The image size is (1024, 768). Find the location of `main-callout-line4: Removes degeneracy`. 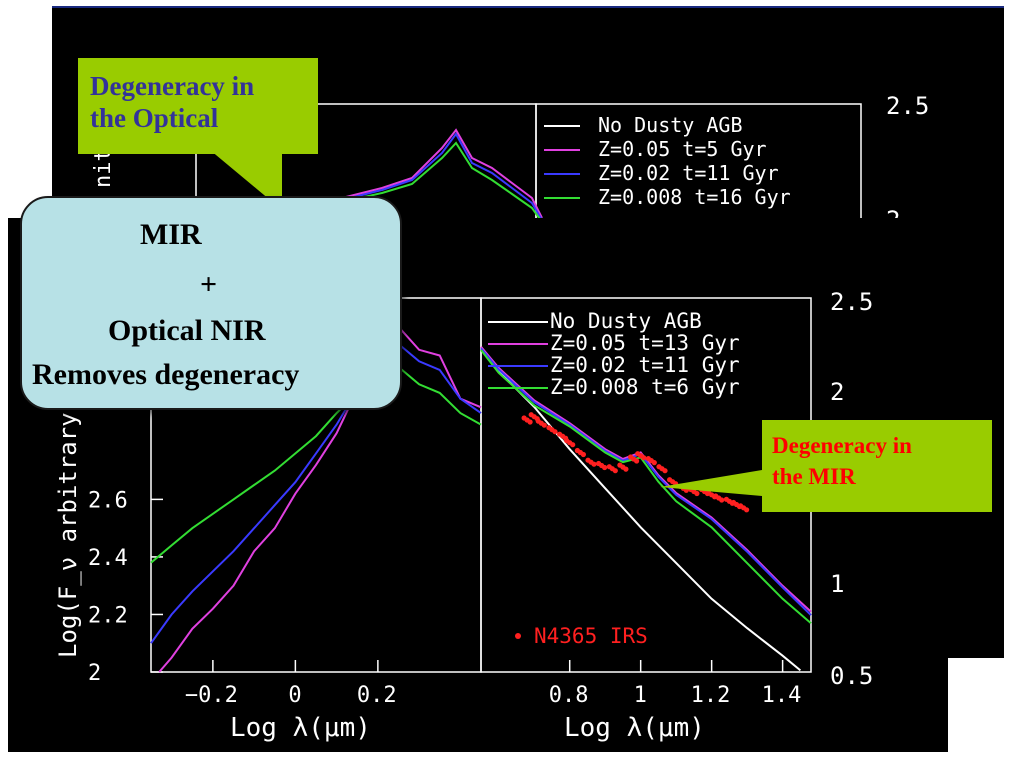

main-callout-line4: Removes degeneracy is located at coordinates (166, 374).